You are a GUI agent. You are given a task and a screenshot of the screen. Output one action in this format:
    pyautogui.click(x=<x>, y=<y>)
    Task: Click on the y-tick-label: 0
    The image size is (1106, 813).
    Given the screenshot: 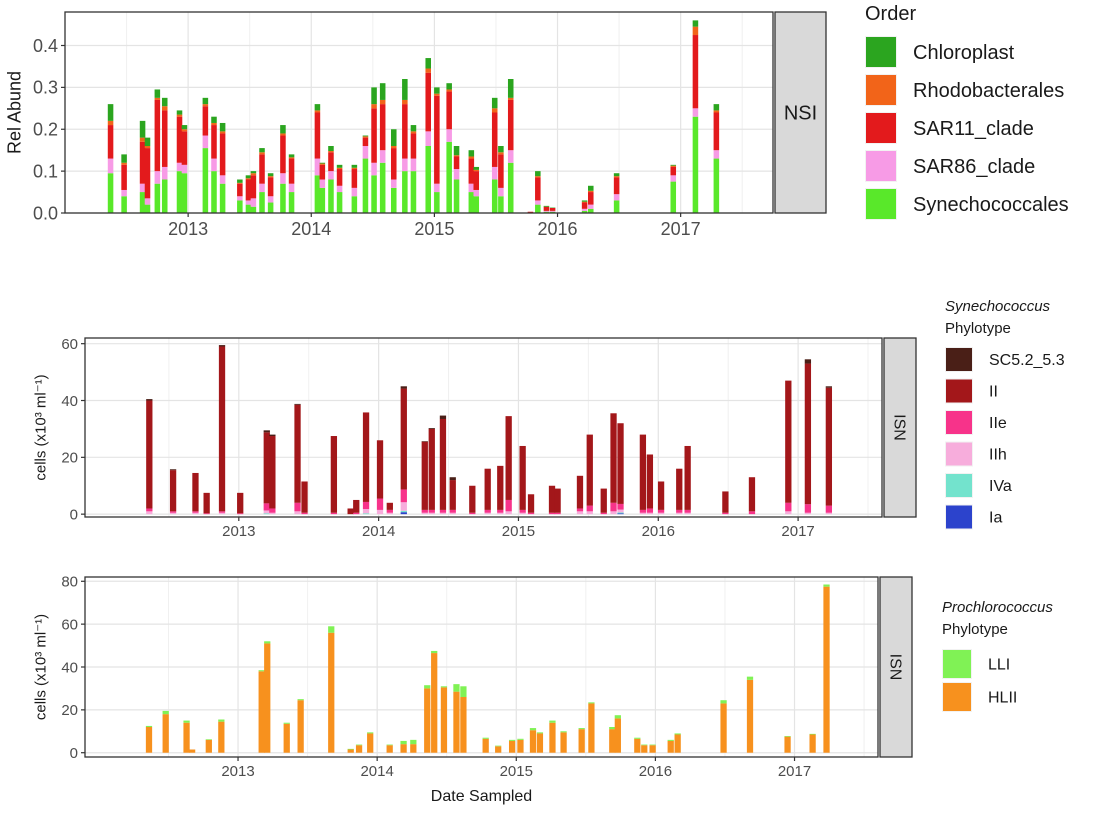 What is the action you would take?
    pyautogui.click(x=74, y=753)
    